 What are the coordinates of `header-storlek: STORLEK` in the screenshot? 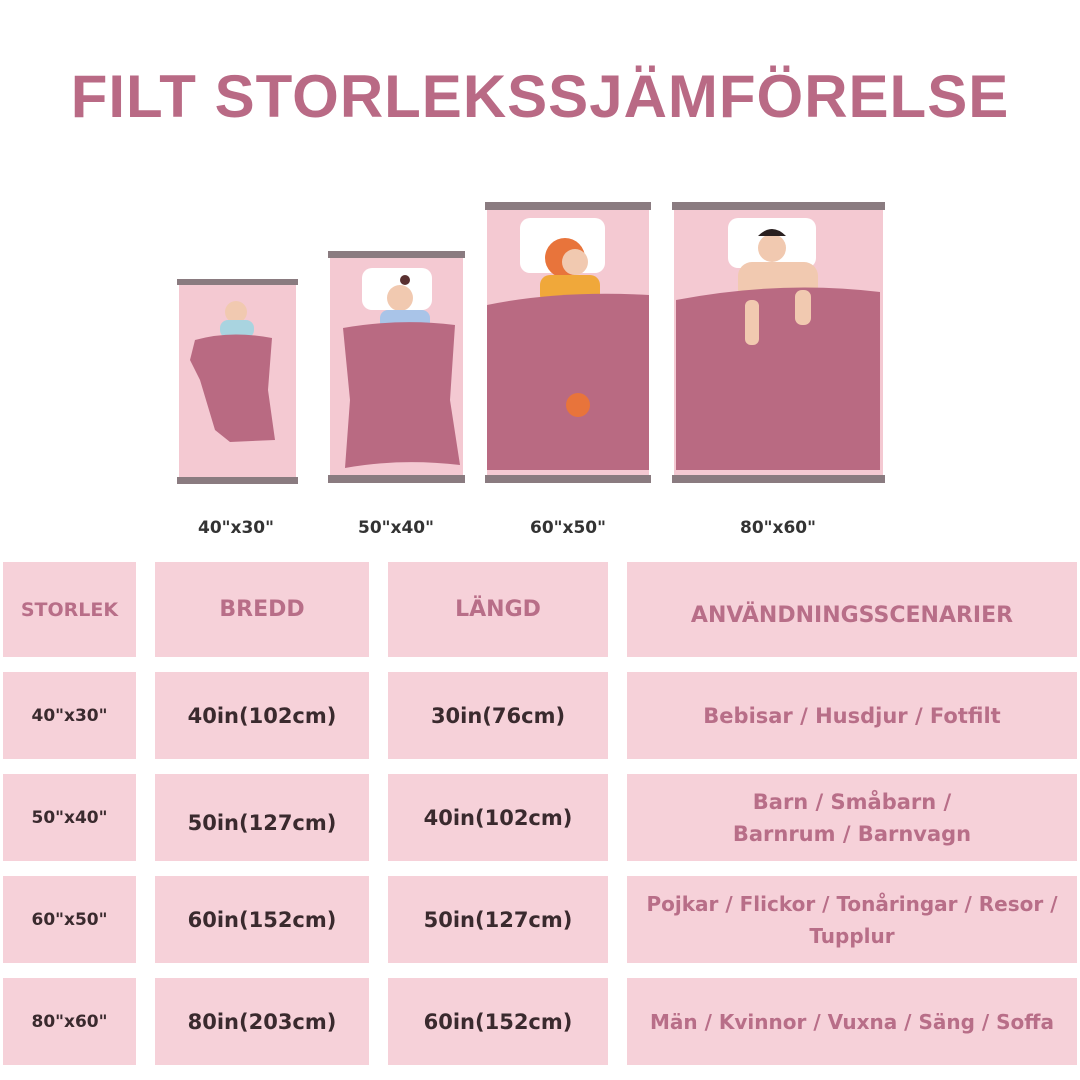 It's located at (69, 609).